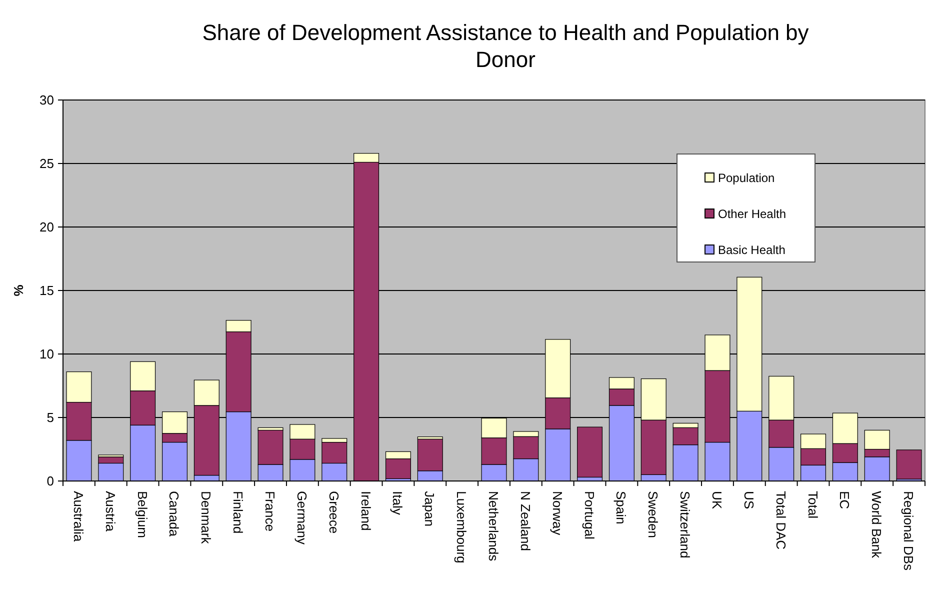  Describe the element at coordinates (206, 517) in the screenshot. I see `x-tick-label: Denmark` at that location.